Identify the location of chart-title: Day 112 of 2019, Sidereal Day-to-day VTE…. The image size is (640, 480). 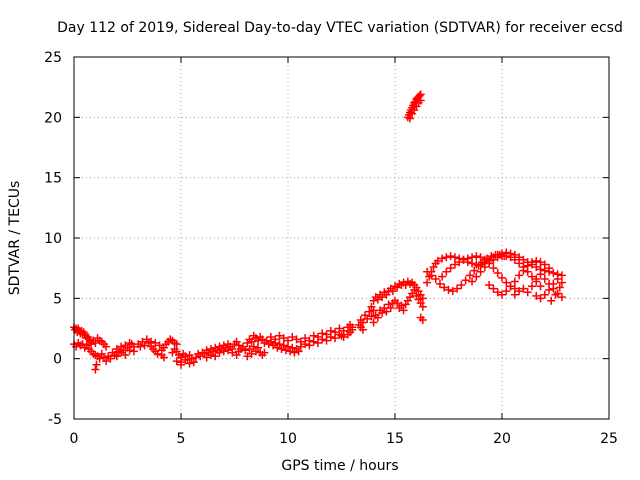
(340, 28).